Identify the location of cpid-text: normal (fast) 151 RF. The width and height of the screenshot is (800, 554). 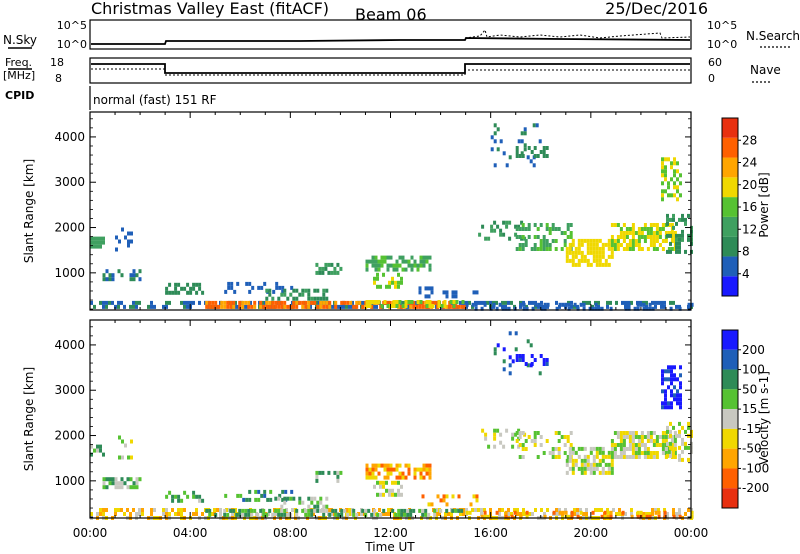
(155, 100).